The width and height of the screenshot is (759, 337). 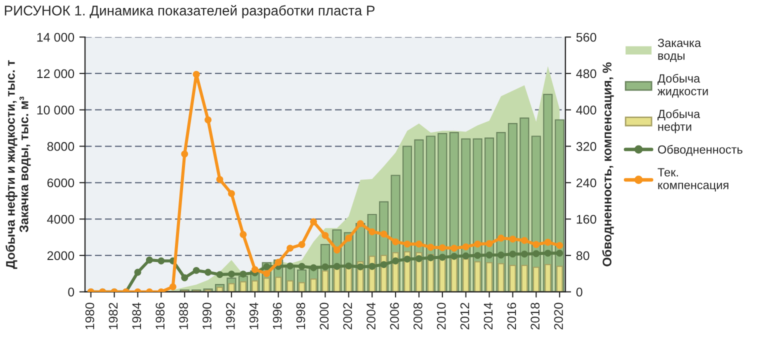 I want to click on y2-tick-label: 480, so click(x=586, y=73).